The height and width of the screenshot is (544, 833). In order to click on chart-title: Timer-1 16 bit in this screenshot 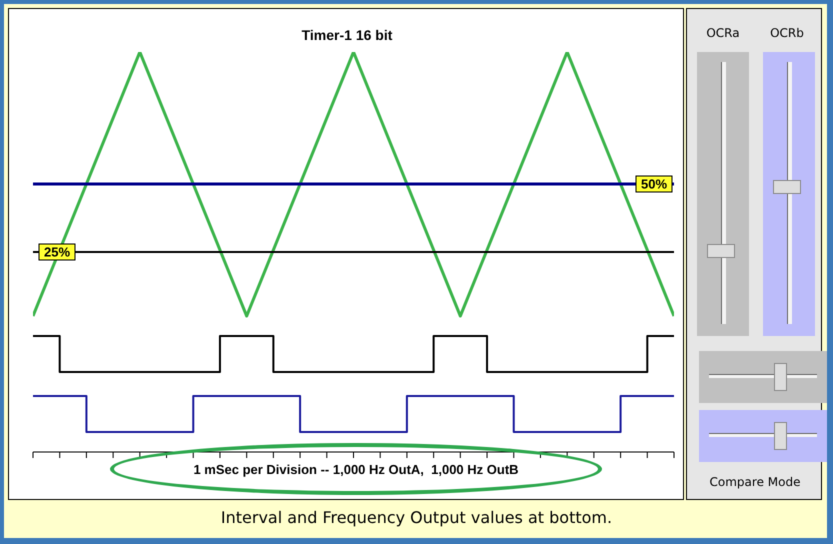, I will do `click(347, 35)`.